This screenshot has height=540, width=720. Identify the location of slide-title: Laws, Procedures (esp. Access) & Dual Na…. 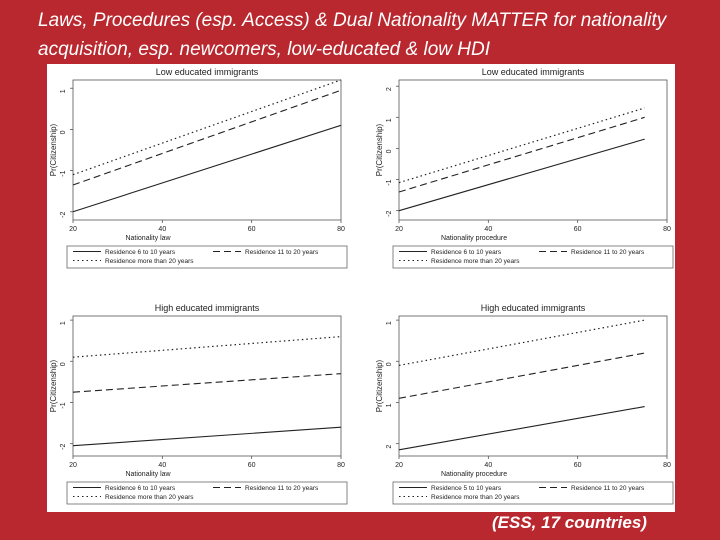
(352, 35).